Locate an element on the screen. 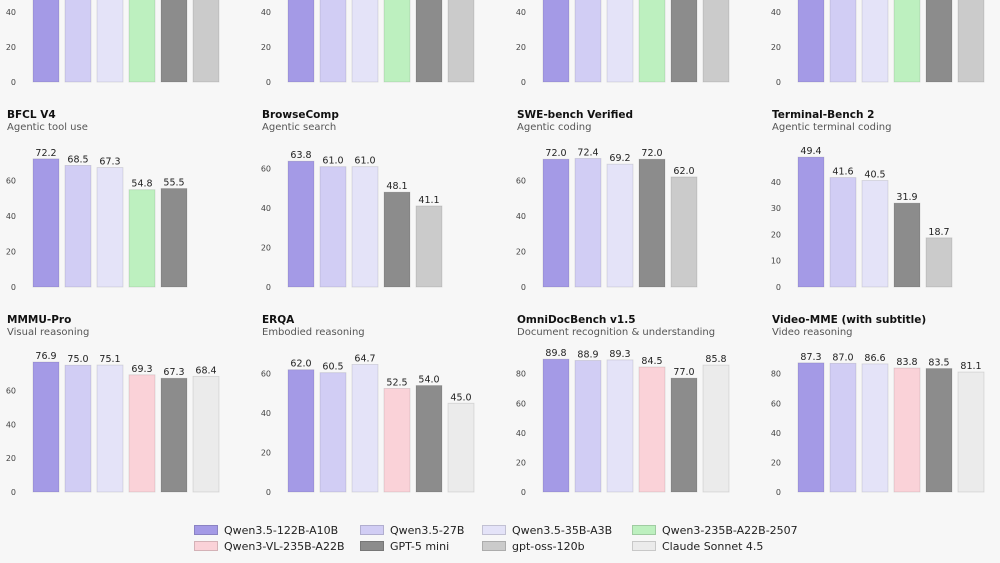  panel-subtitle: Agentic coding is located at coordinates (554, 127).